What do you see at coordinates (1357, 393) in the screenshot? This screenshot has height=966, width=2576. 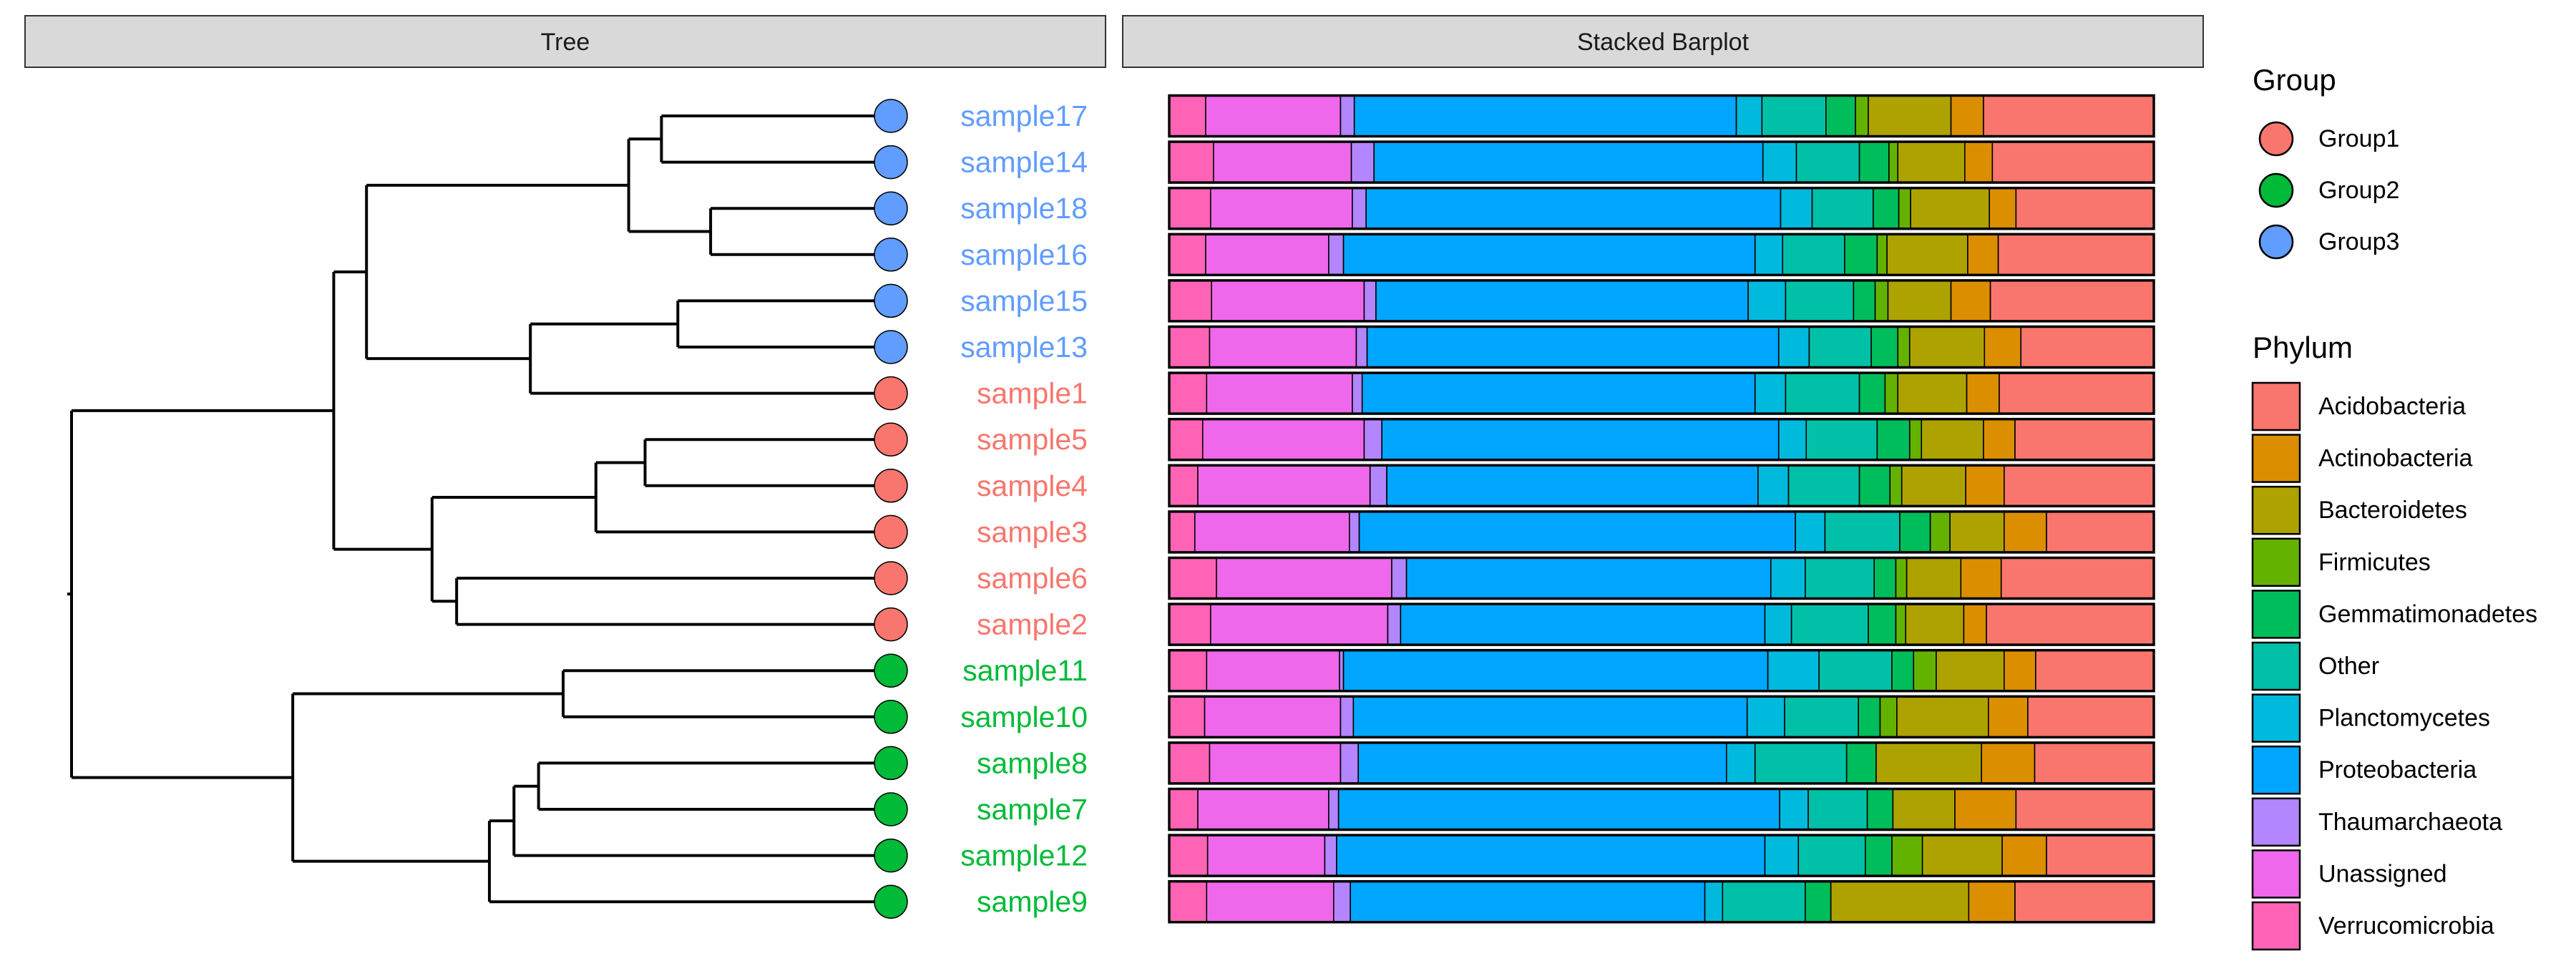 I see `bar-segment-sample1-thaumarchaeota` at bounding box center [1357, 393].